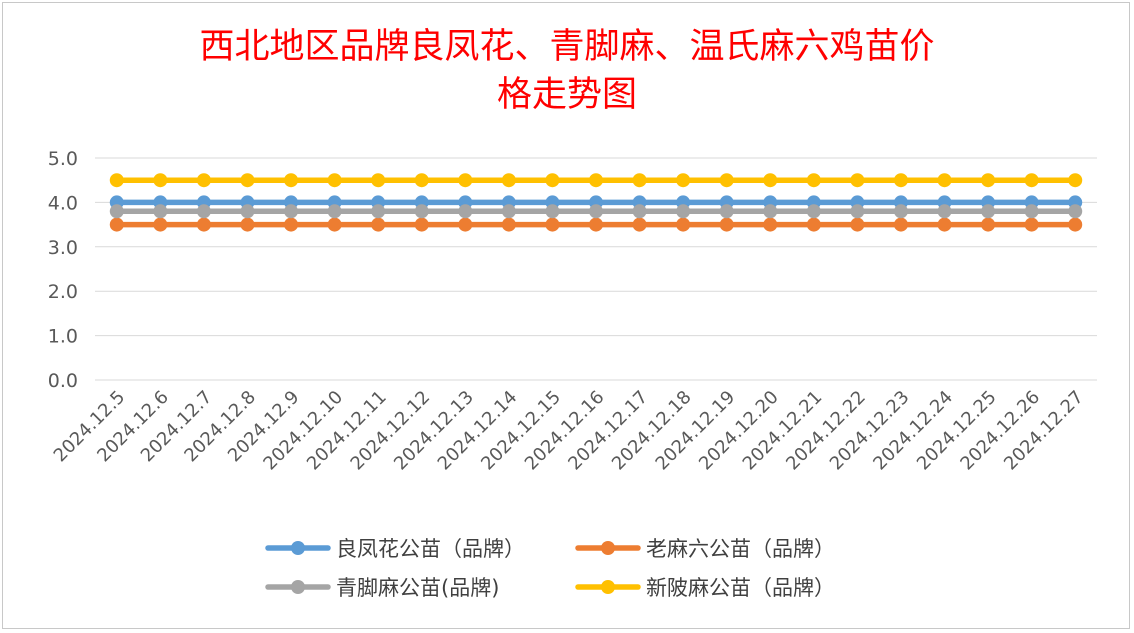 The width and height of the screenshot is (1134, 633). What do you see at coordinates (63, 337) in the screenshot?
I see `y-tick-label: 1.0` at bounding box center [63, 337].